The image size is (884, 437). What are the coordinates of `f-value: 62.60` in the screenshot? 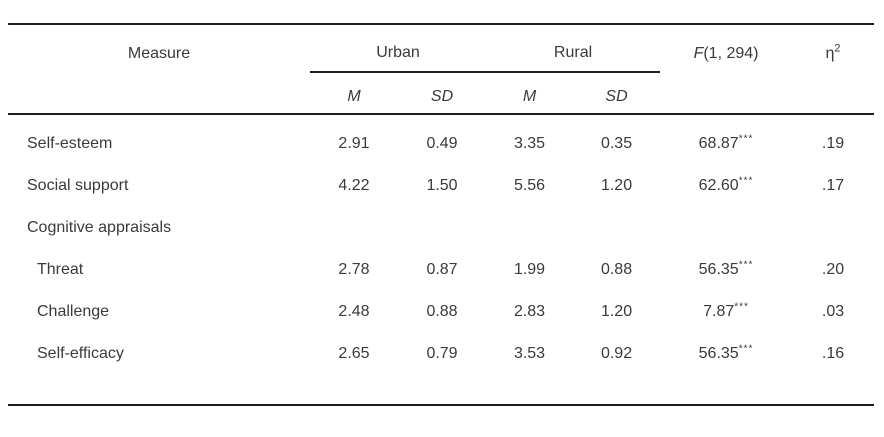 It's located at (718, 185).